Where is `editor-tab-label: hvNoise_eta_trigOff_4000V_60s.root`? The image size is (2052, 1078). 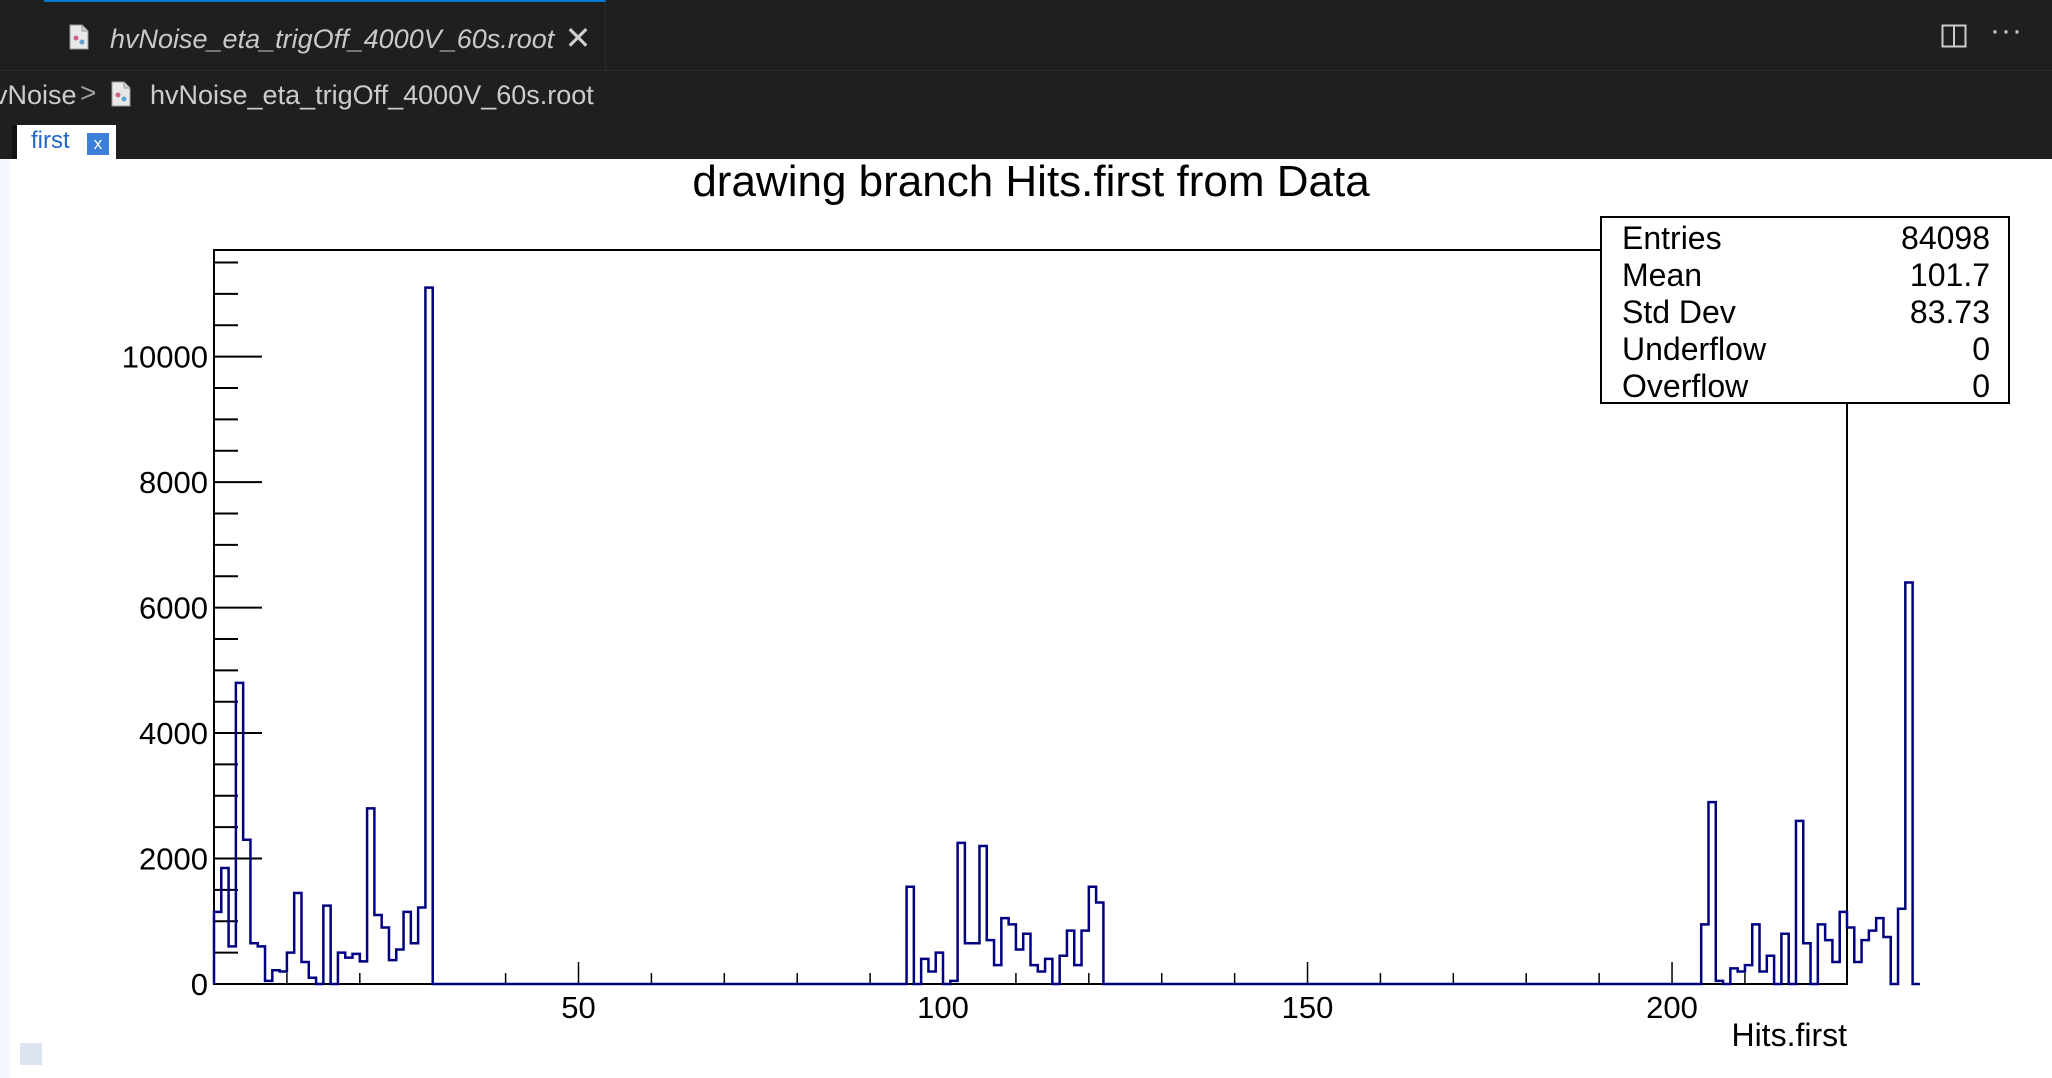 editor-tab-label: hvNoise_eta_trigOff_4000V_60s.root is located at coordinates (332, 39).